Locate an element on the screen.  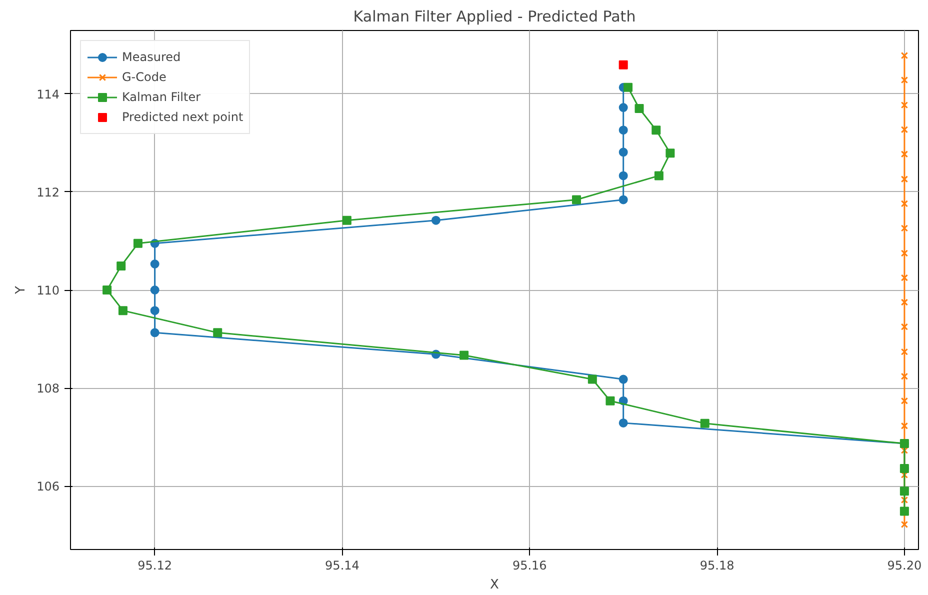
y-tick-label: 110 is located at coordinates (48, 291).